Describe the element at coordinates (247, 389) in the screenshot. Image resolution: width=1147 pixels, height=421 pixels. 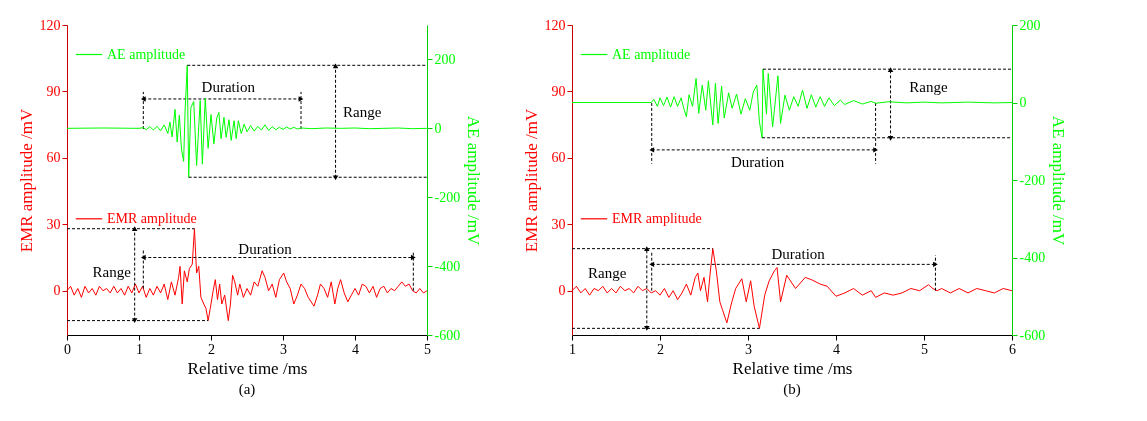
I see `text: (a)` at that location.